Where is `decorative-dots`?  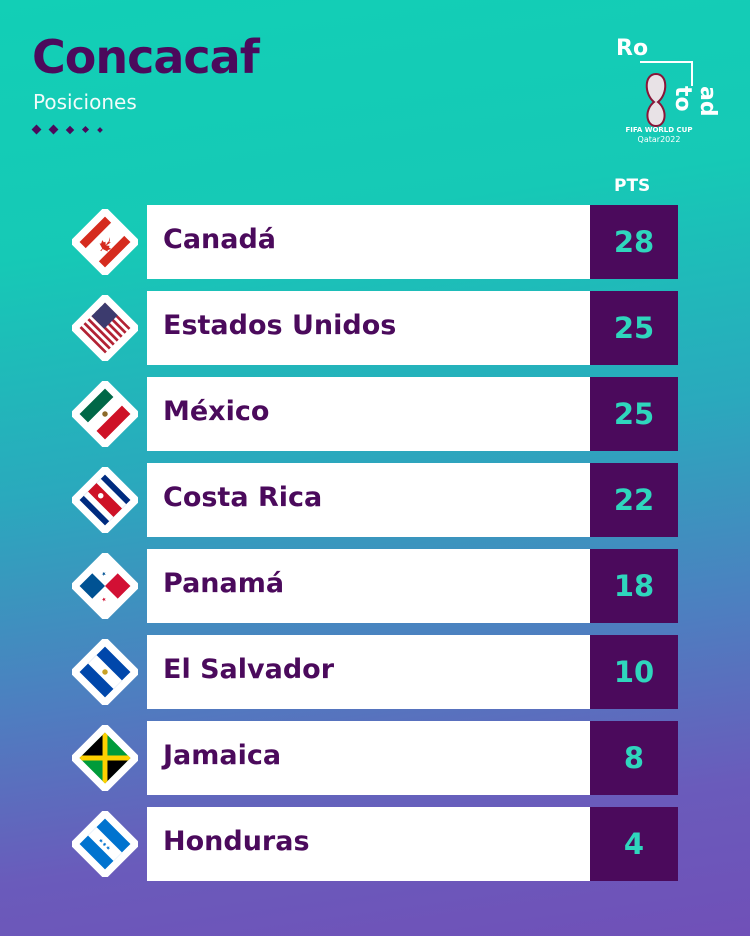 decorative-dots is located at coordinates (67, 129).